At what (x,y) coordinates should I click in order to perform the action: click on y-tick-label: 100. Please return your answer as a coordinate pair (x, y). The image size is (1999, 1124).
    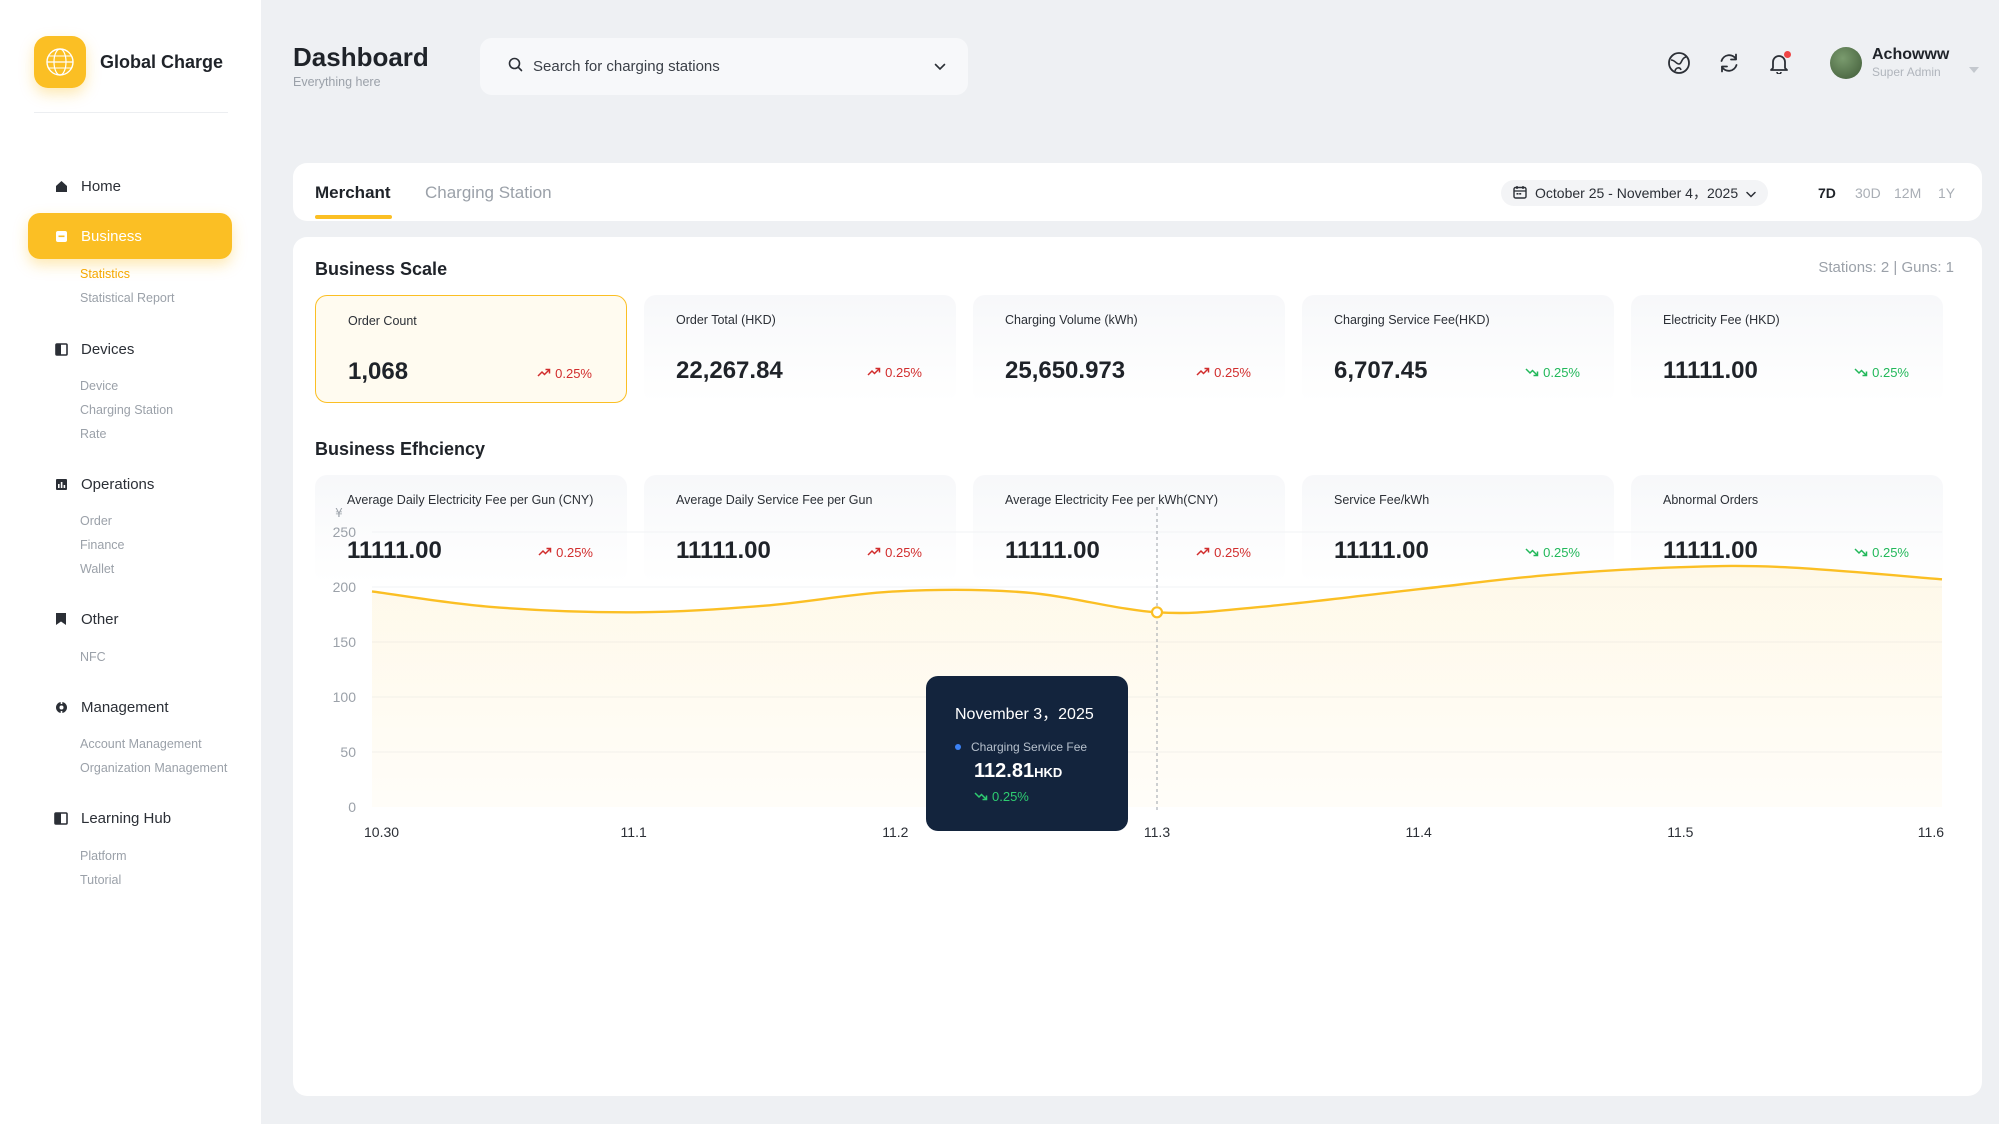
    Looking at the image, I should click on (345, 697).